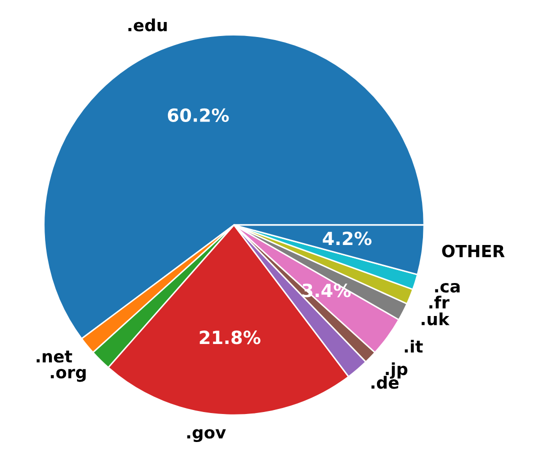 This screenshot has height=464, width=535. What do you see at coordinates (413, 346) in the screenshot?
I see `slice-label: .it` at bounding box center [413, 346].